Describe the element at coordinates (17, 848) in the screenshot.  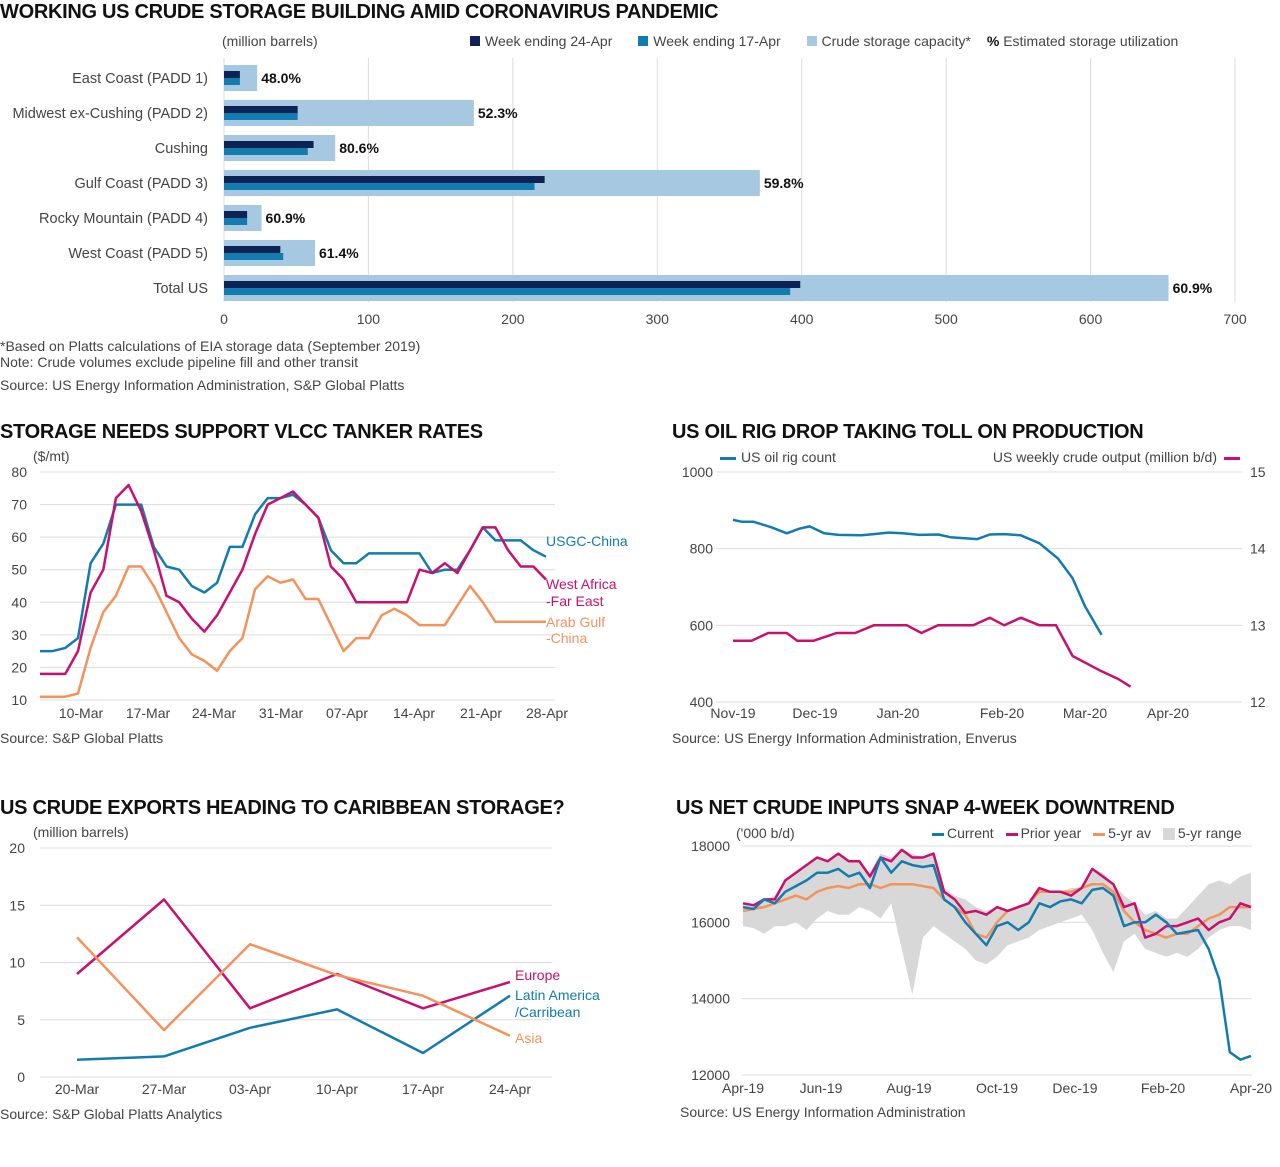
I see `exports-svg-y-tick: 20` at that location.